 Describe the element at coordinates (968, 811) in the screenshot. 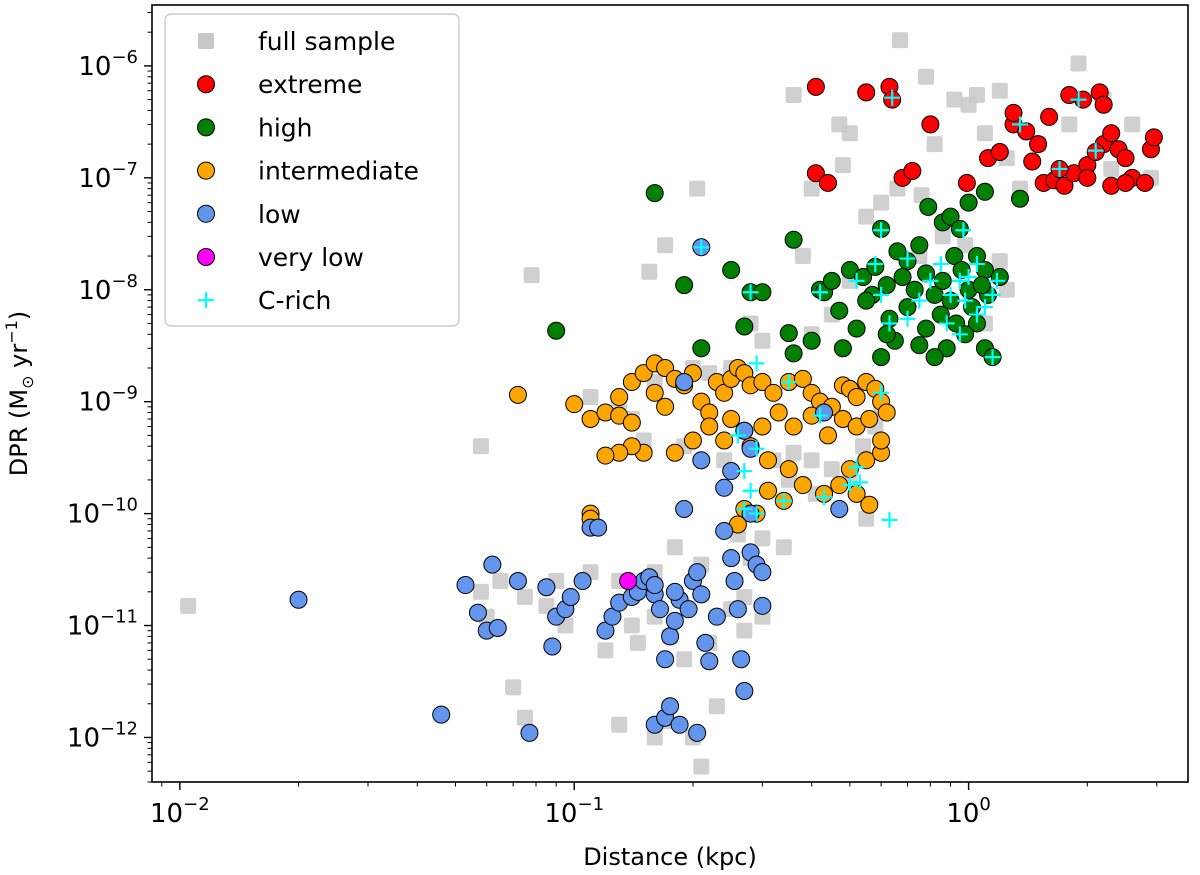

I see `x-tick-label: 100` at that location.